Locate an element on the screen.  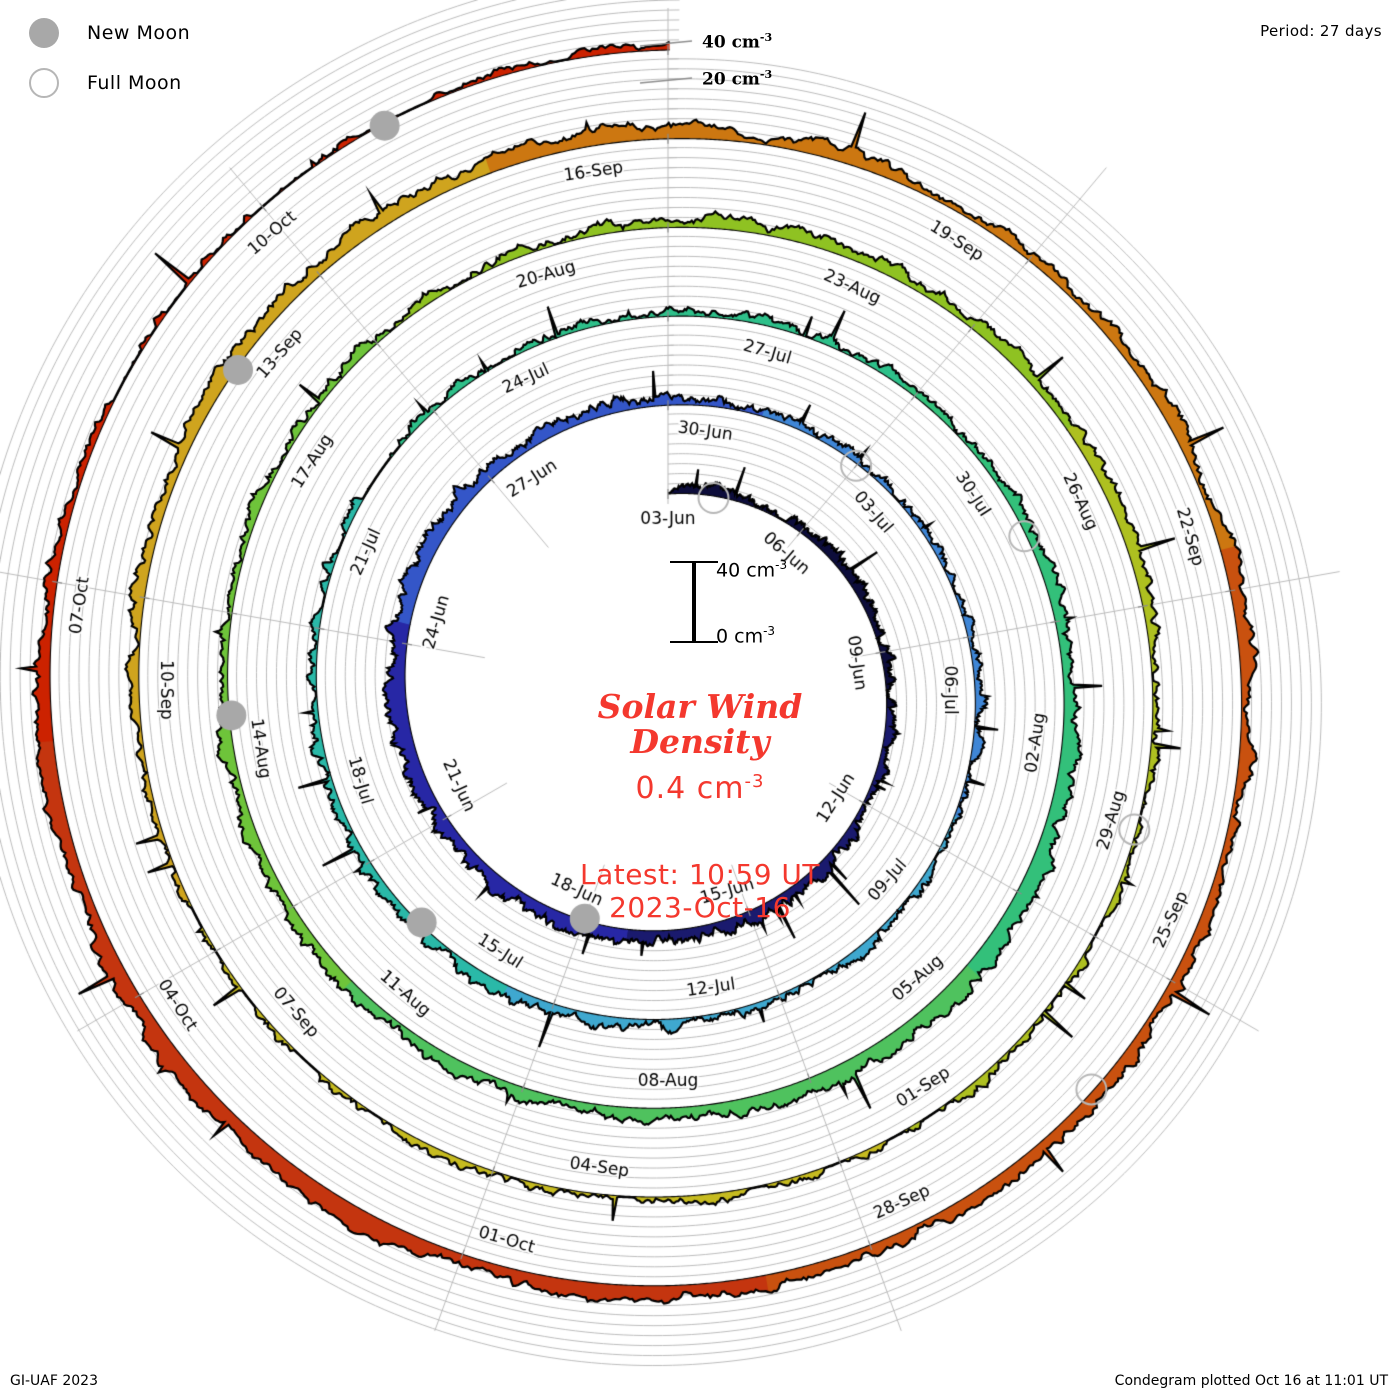
chart-title-line-2: Density is located at coordinates (700, 741).